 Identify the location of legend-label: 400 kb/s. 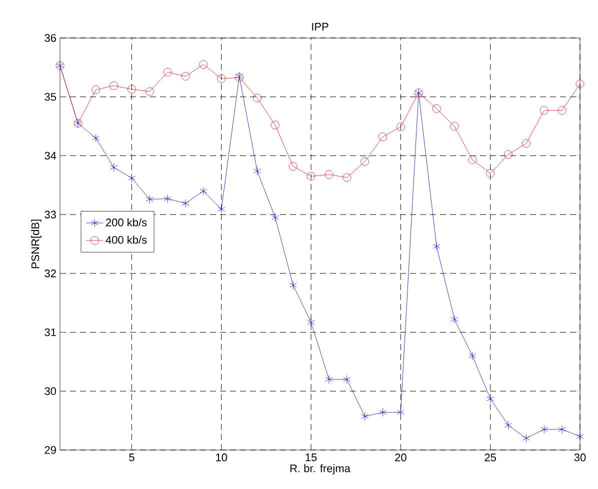
(126, 240).